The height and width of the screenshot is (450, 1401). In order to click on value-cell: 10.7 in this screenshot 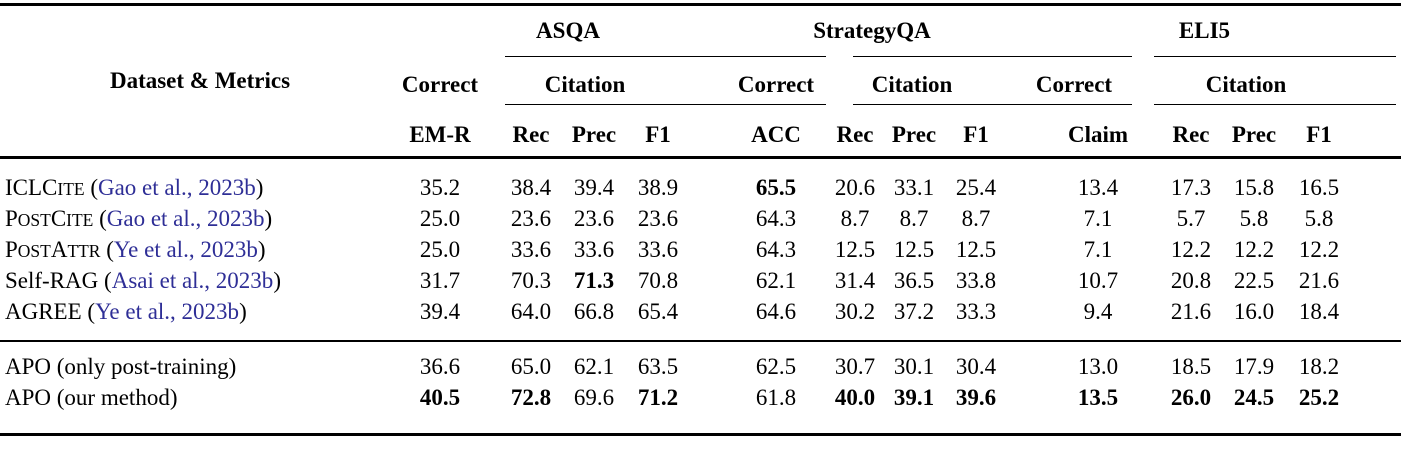, I will do `click(1098, 280)`.